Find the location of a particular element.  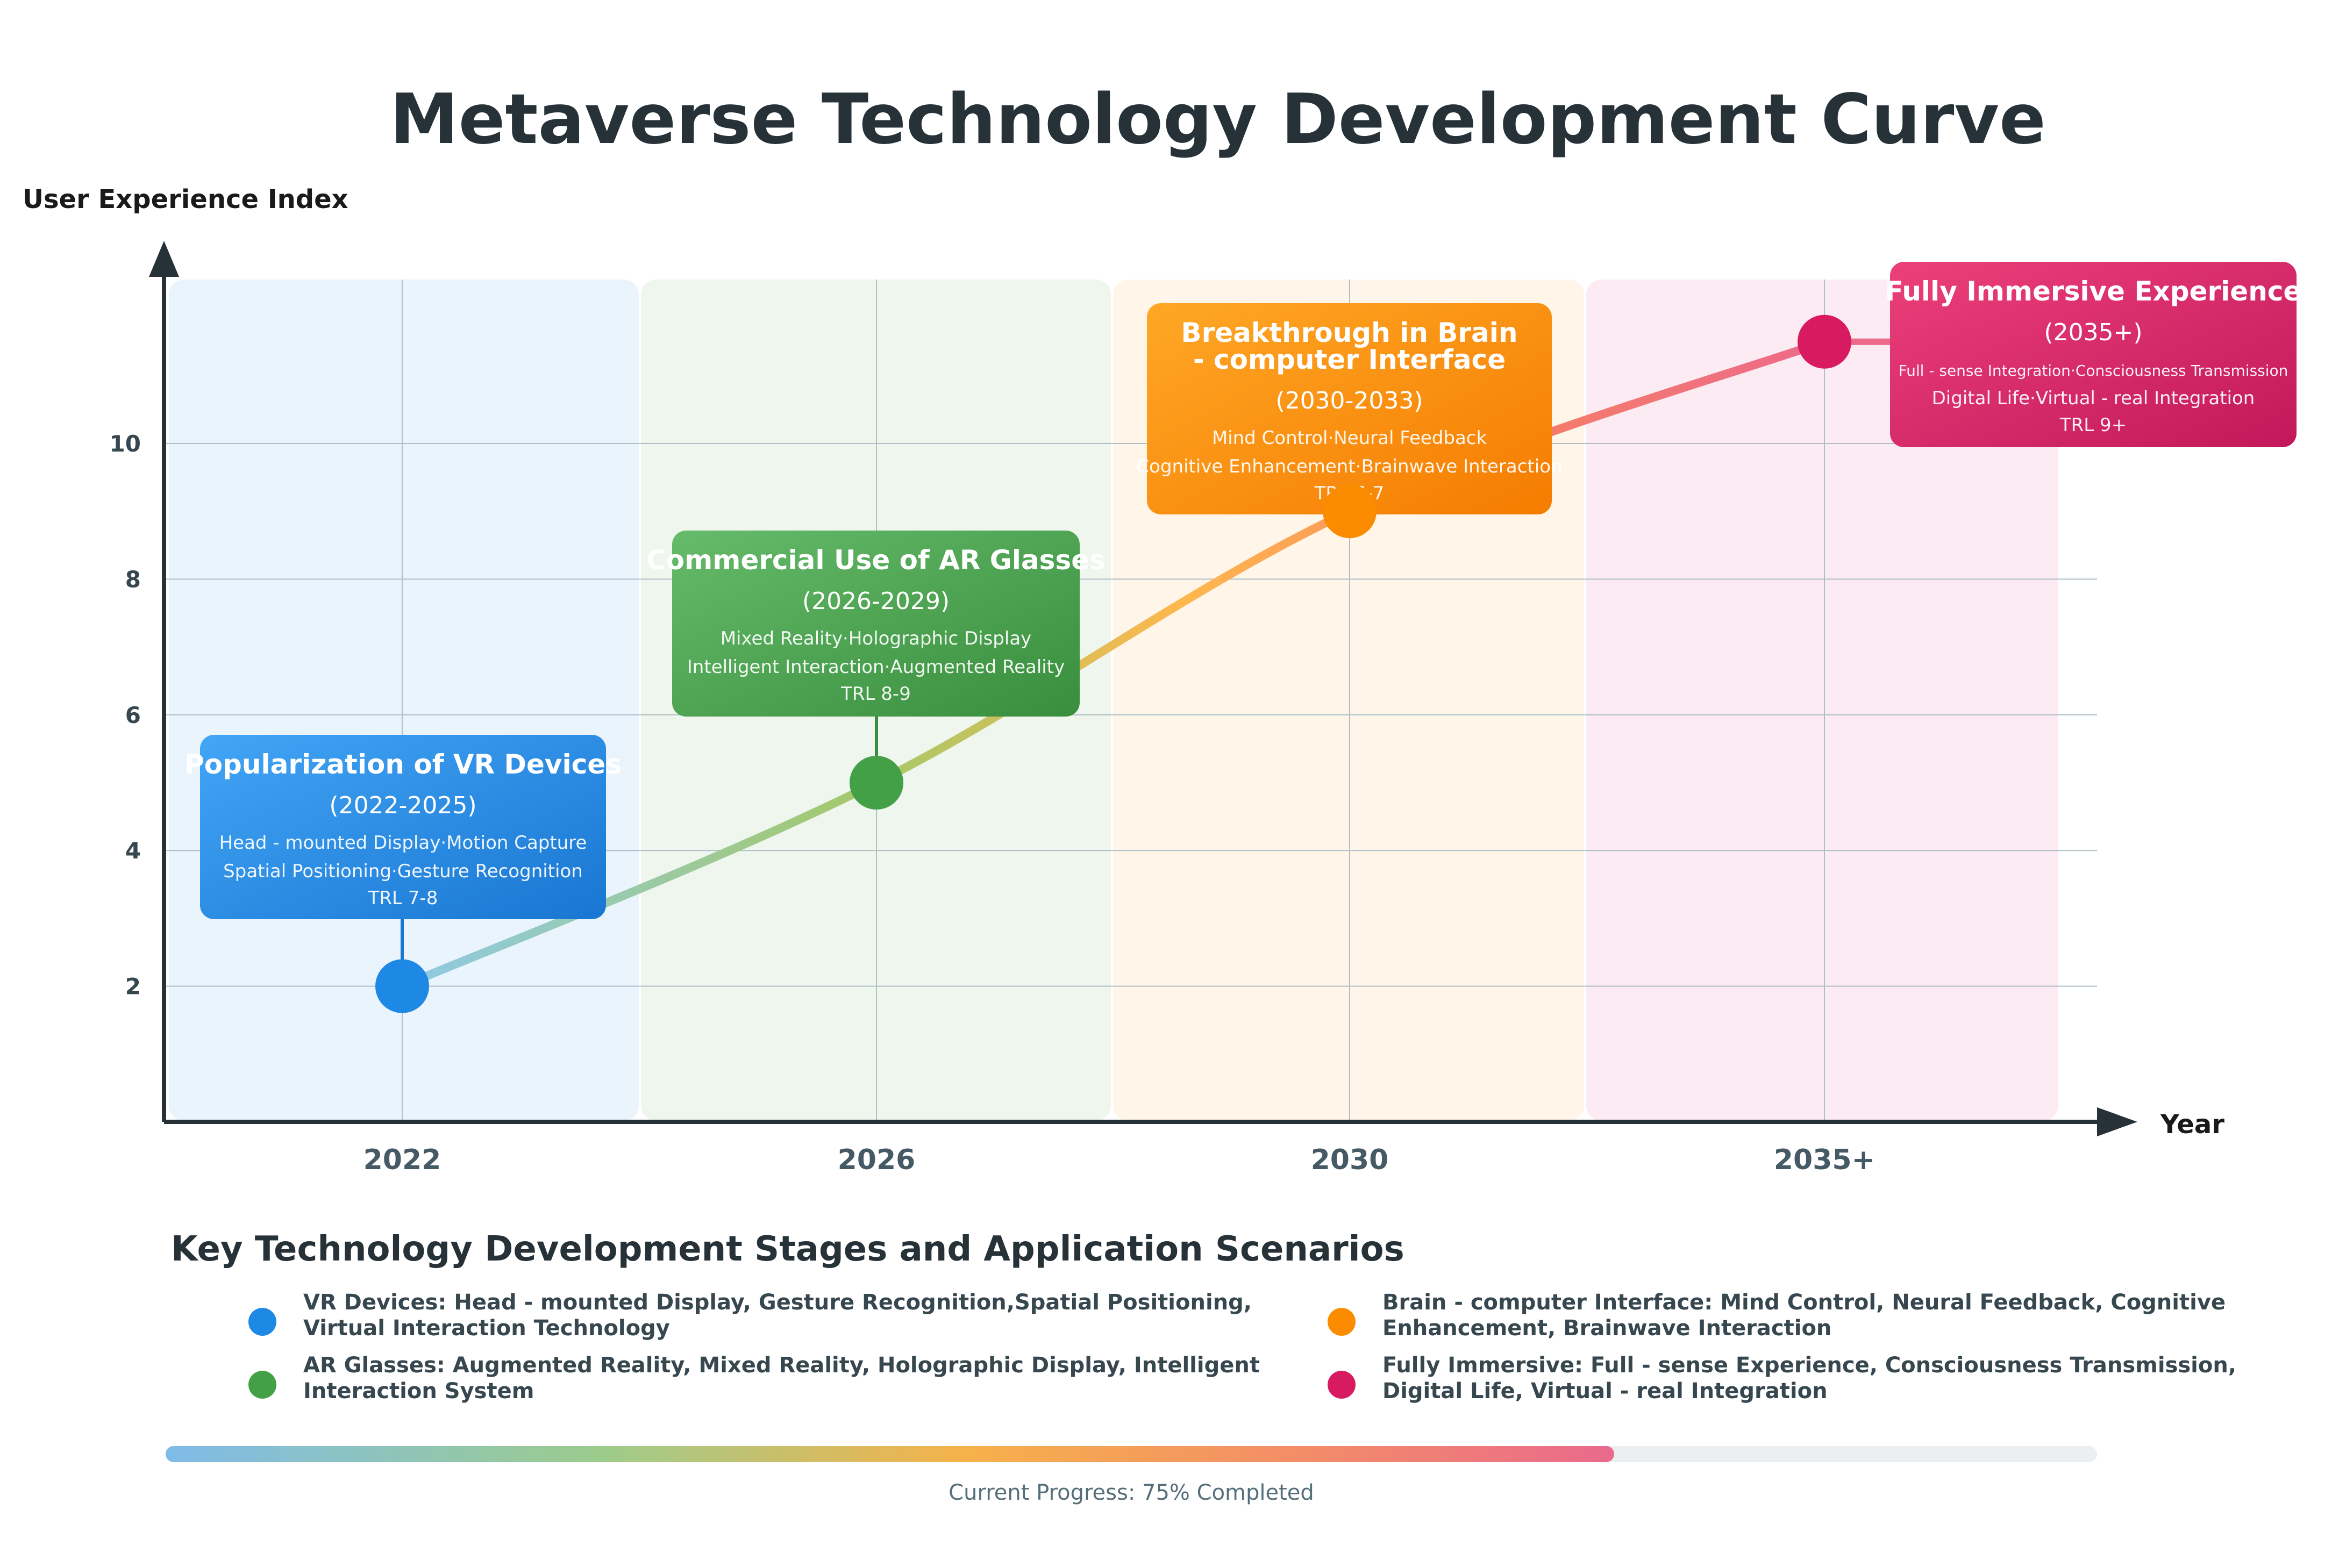

y-tick-label: 10 is located at coordinates (125, 444).